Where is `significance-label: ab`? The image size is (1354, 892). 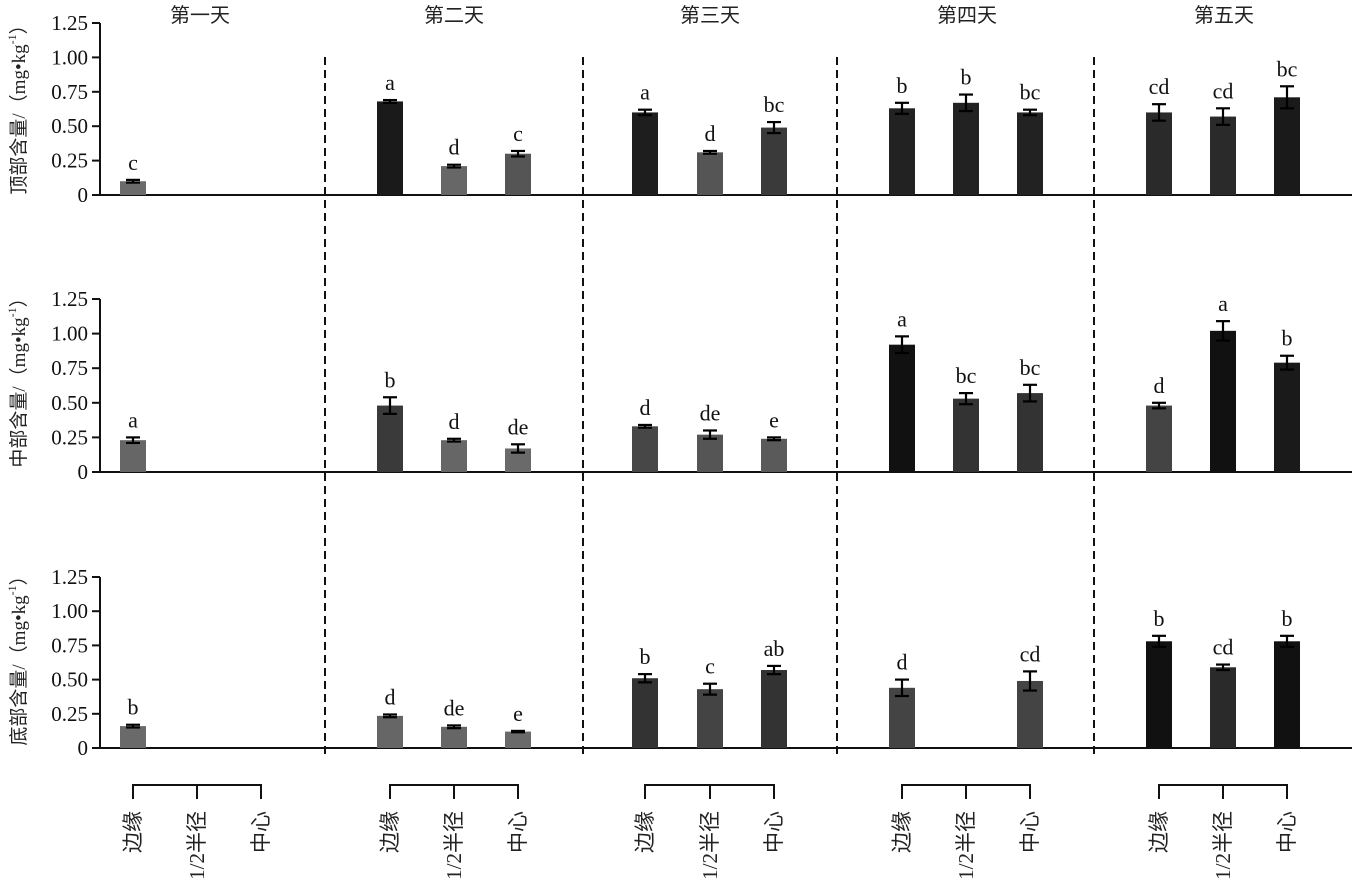
significance-label: ab is located at coordinates (774, 648).